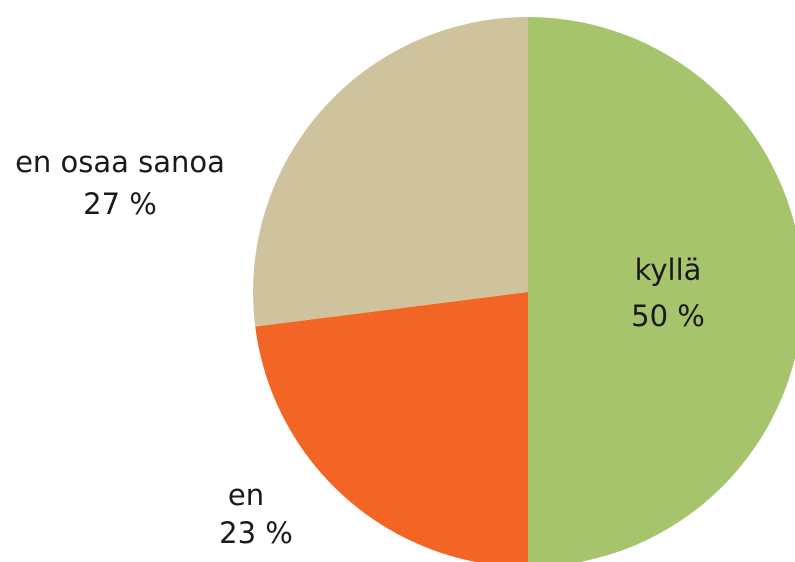 Image resolution: width=795 pixels, height=562 pixels. Describe the element at coordinates (246, 495) in the screenshot. I see `slice-label: en` at that location.